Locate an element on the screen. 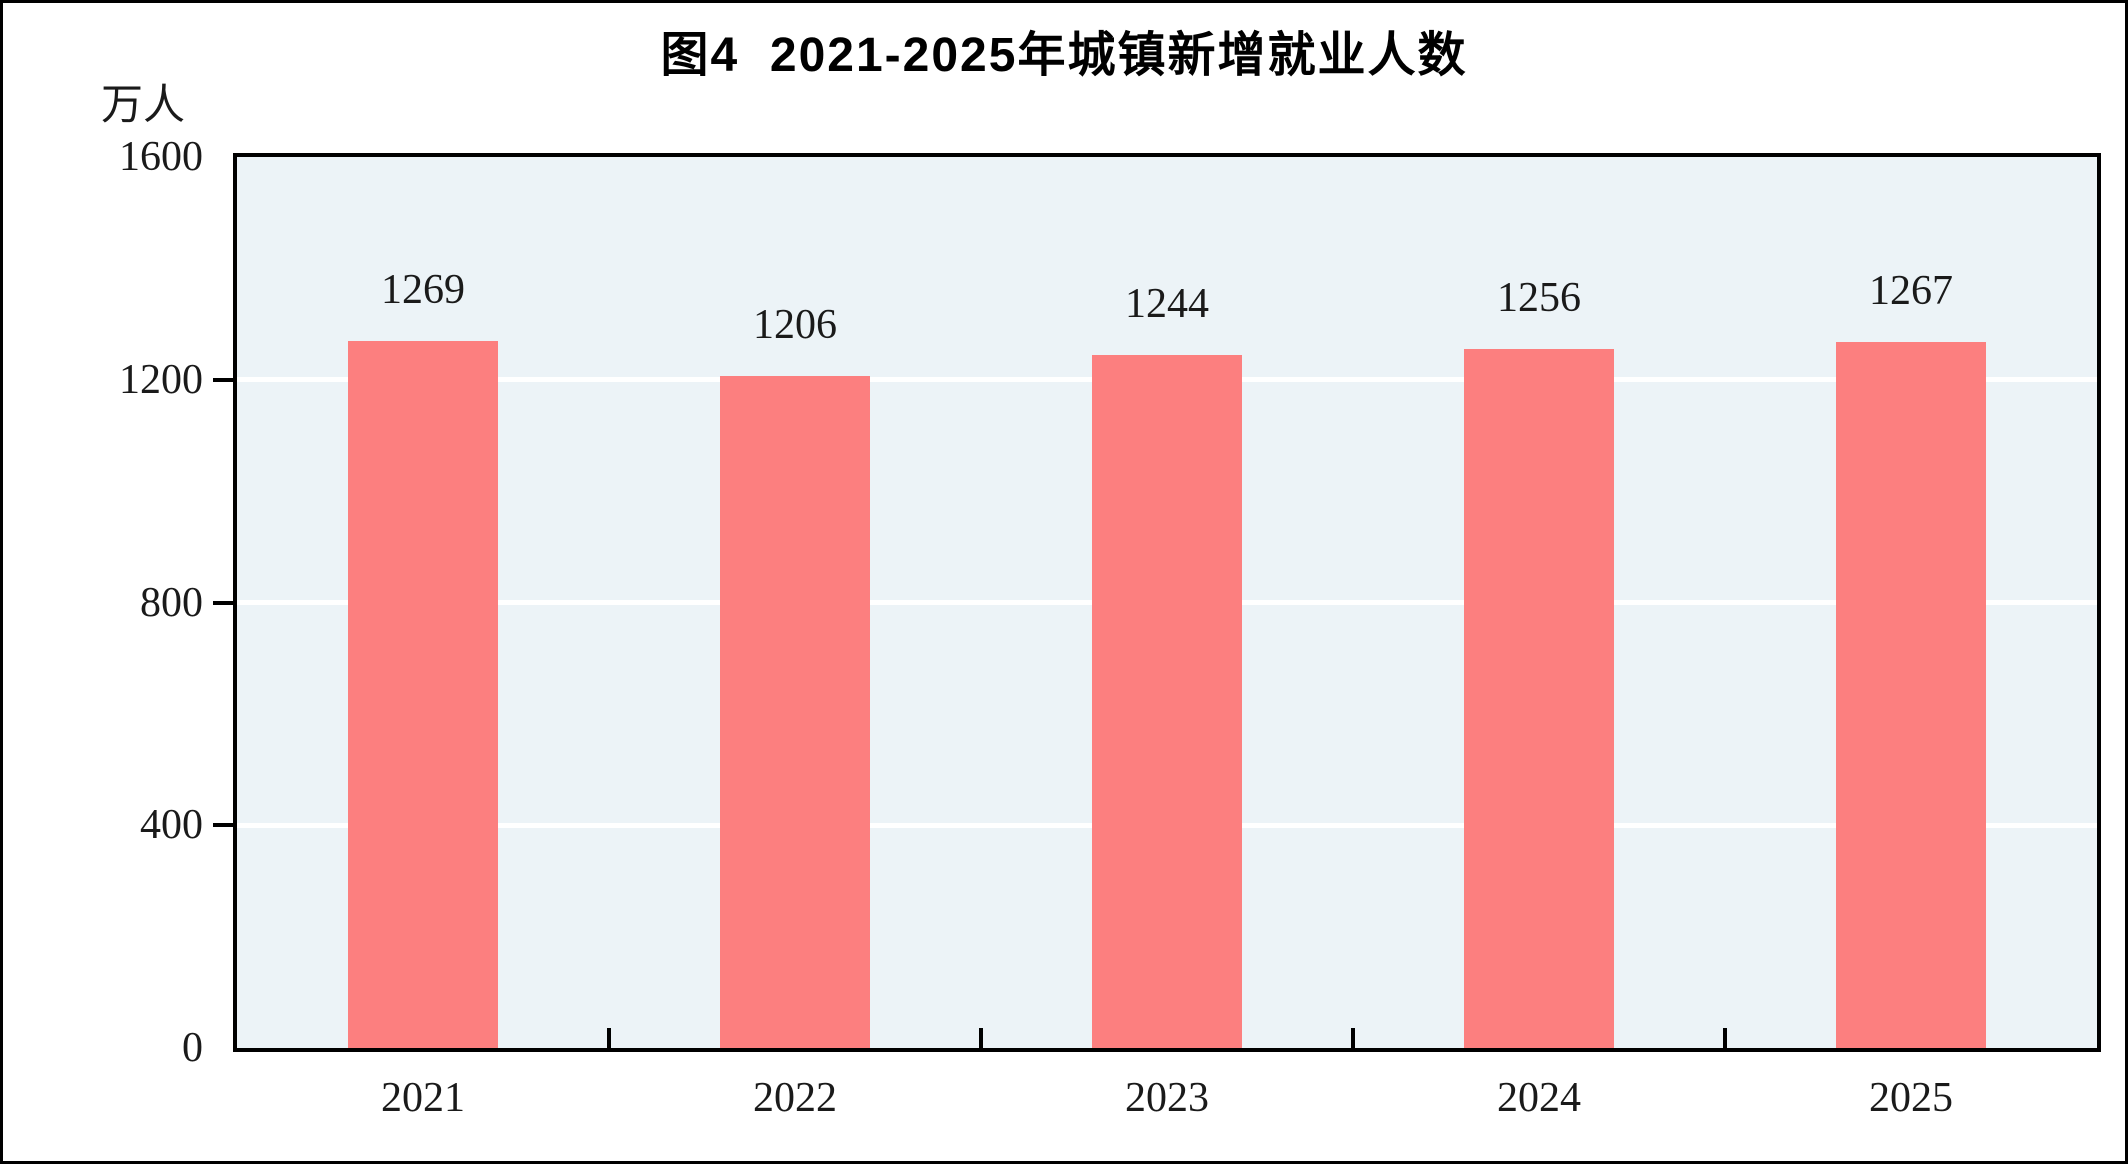  x-tick-label: 2024 is located at coordinates (1539, 1098).